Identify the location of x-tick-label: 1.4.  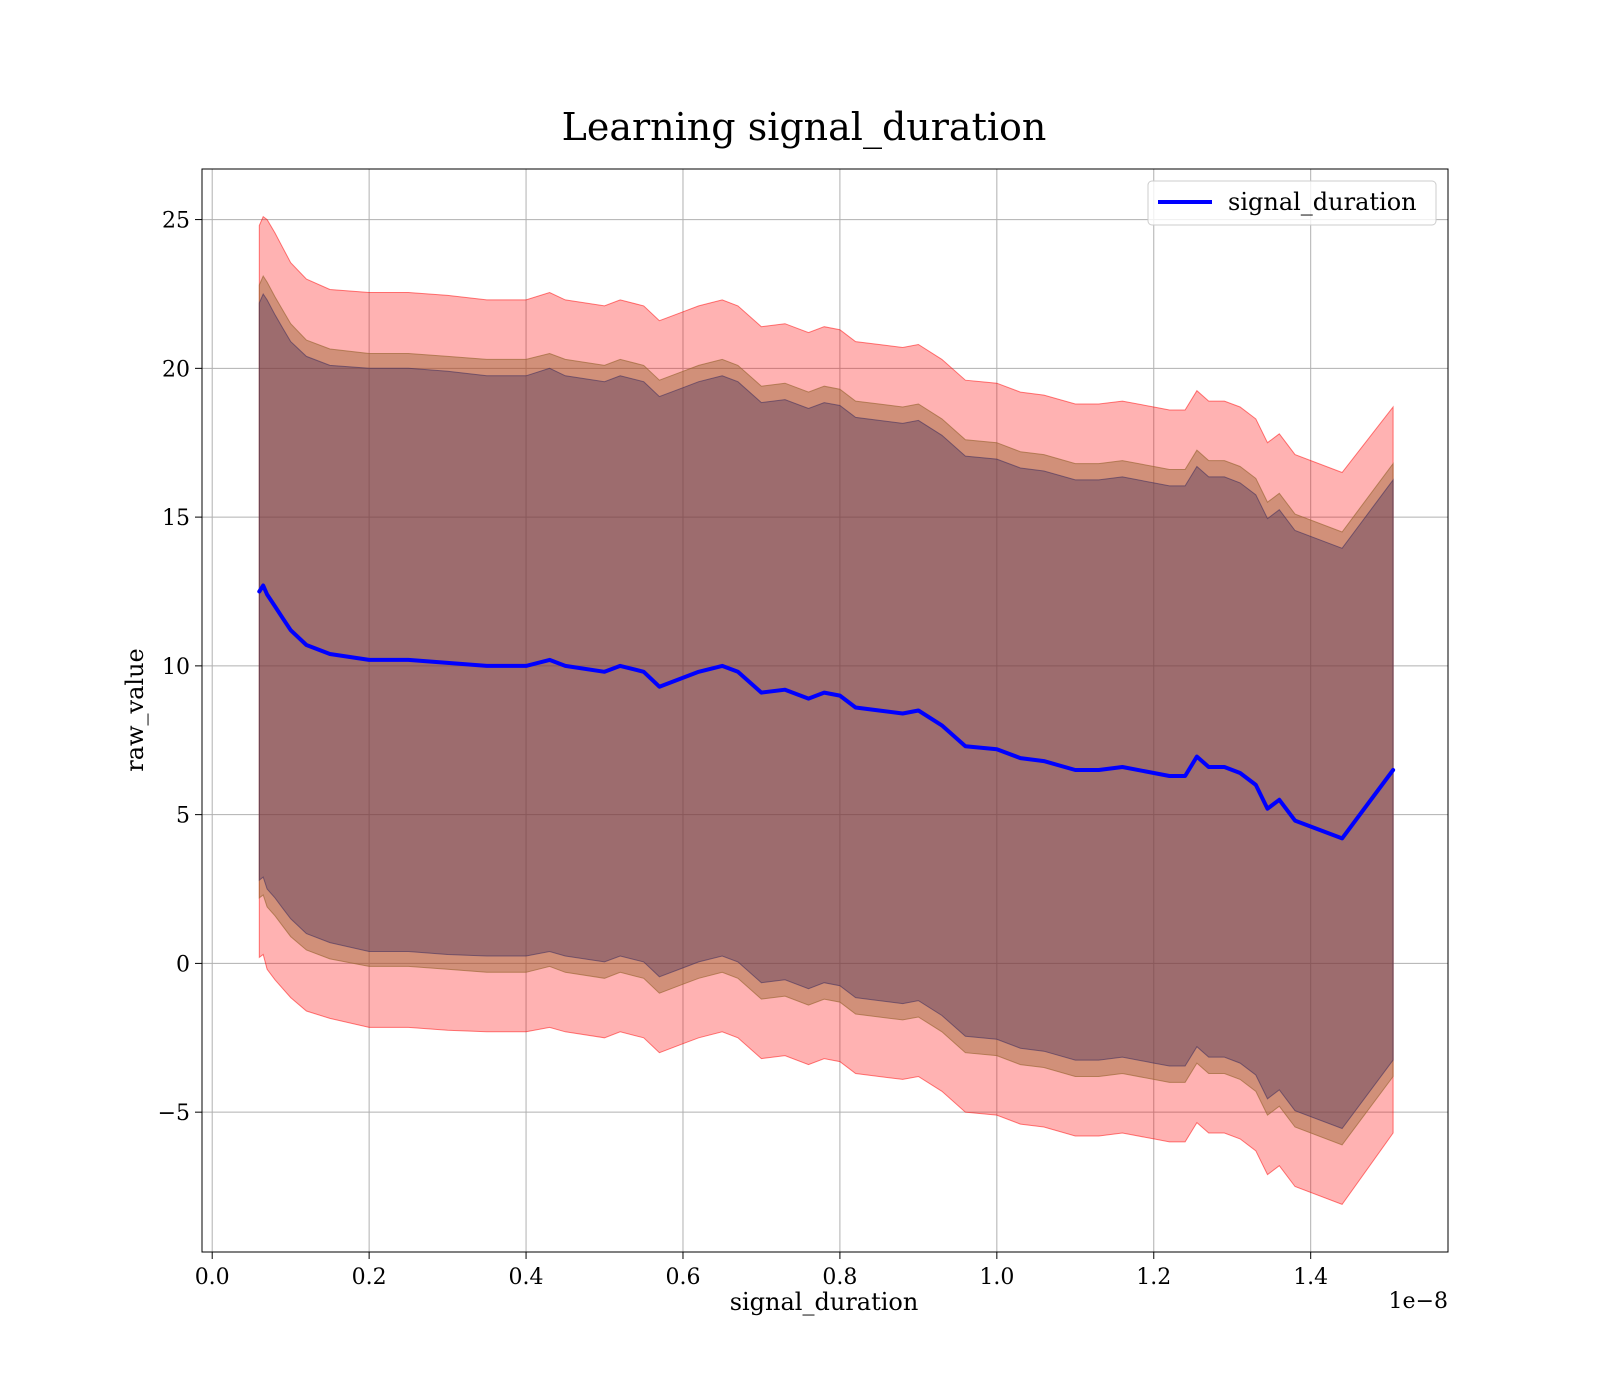
(1310, 1277).